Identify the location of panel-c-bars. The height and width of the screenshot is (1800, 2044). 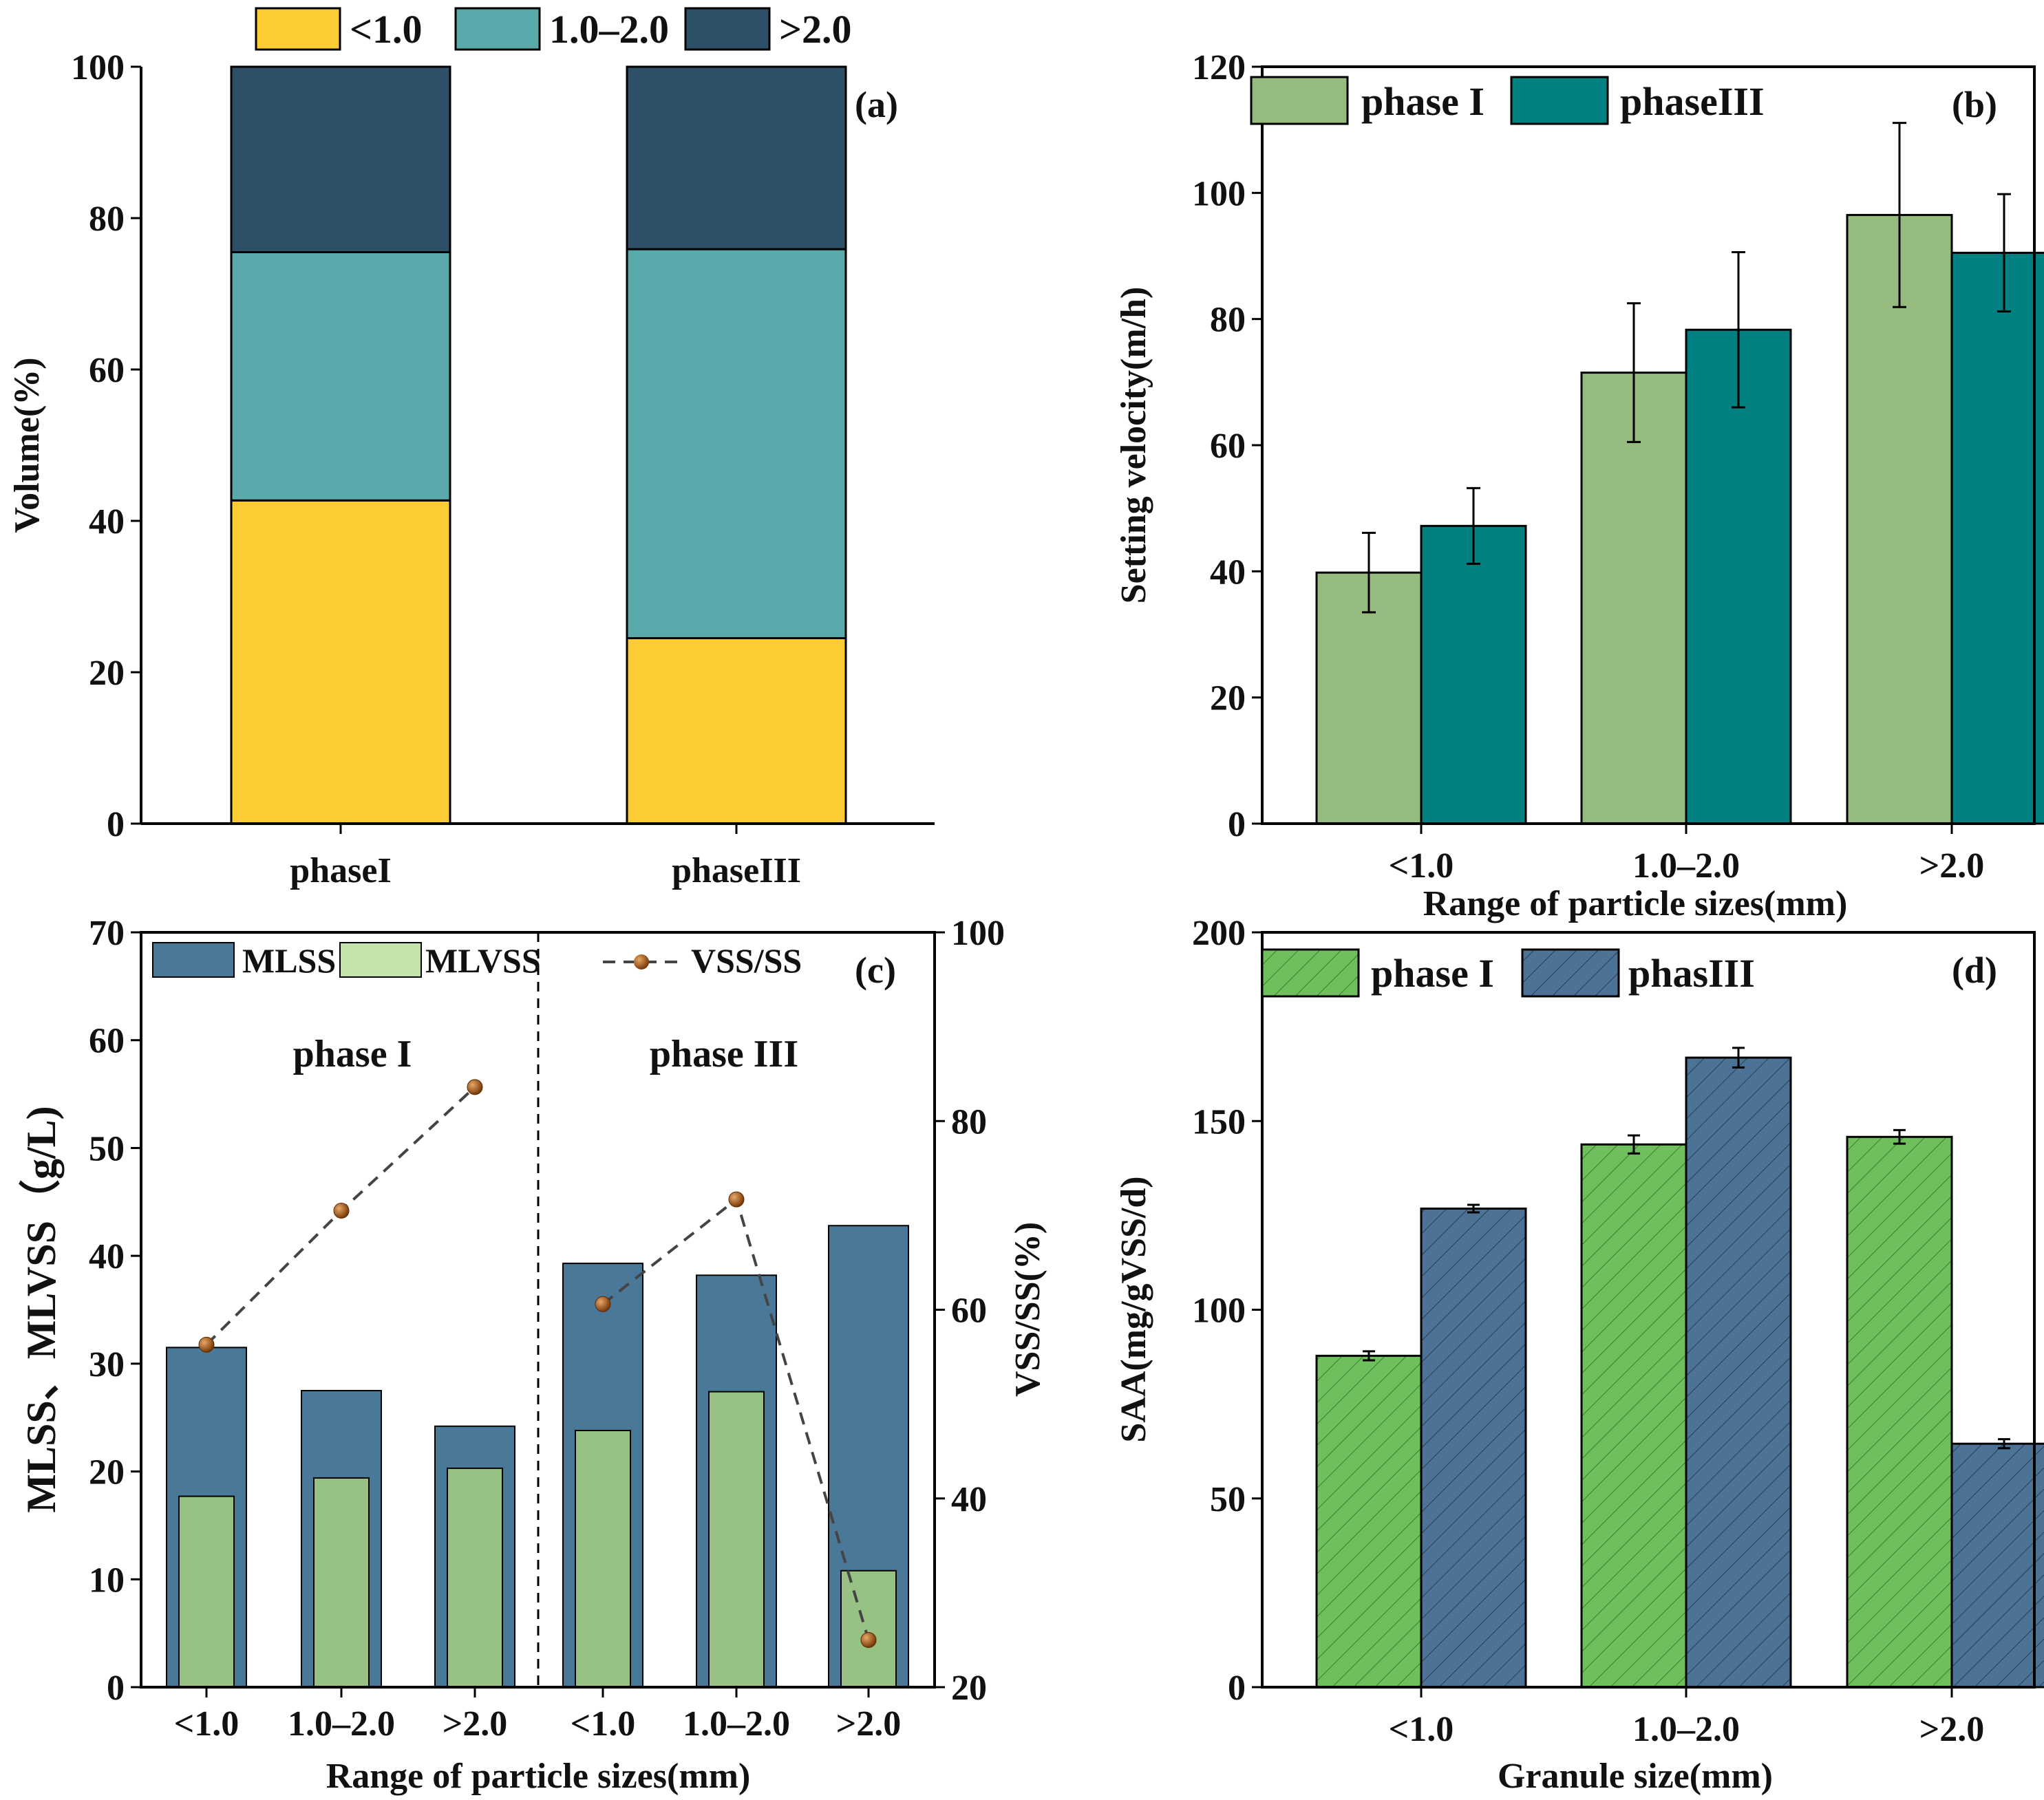
(537, 1457).